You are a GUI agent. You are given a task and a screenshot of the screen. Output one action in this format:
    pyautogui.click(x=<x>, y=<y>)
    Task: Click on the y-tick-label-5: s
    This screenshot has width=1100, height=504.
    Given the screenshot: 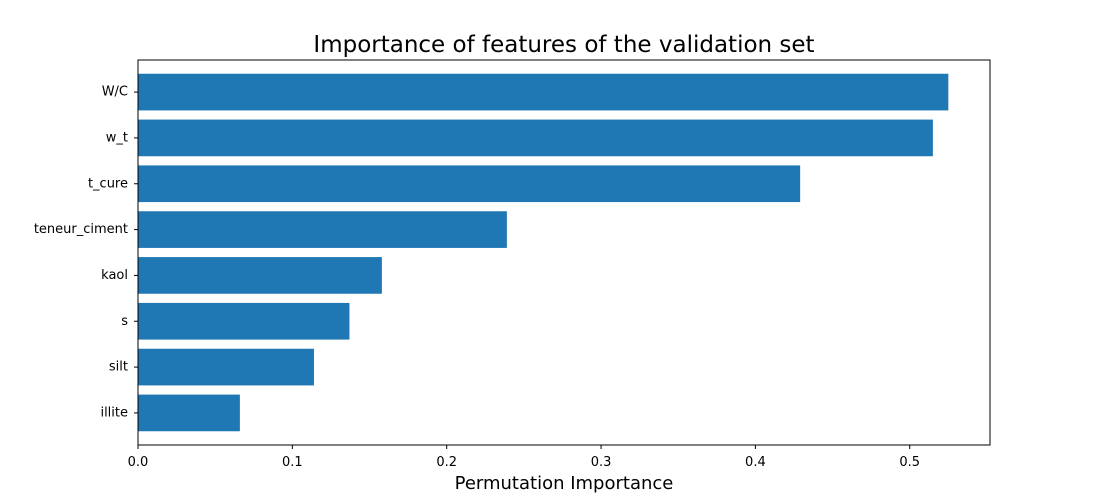 What is the action you would take?
    pyautogui.click(x=124, y=321)
    